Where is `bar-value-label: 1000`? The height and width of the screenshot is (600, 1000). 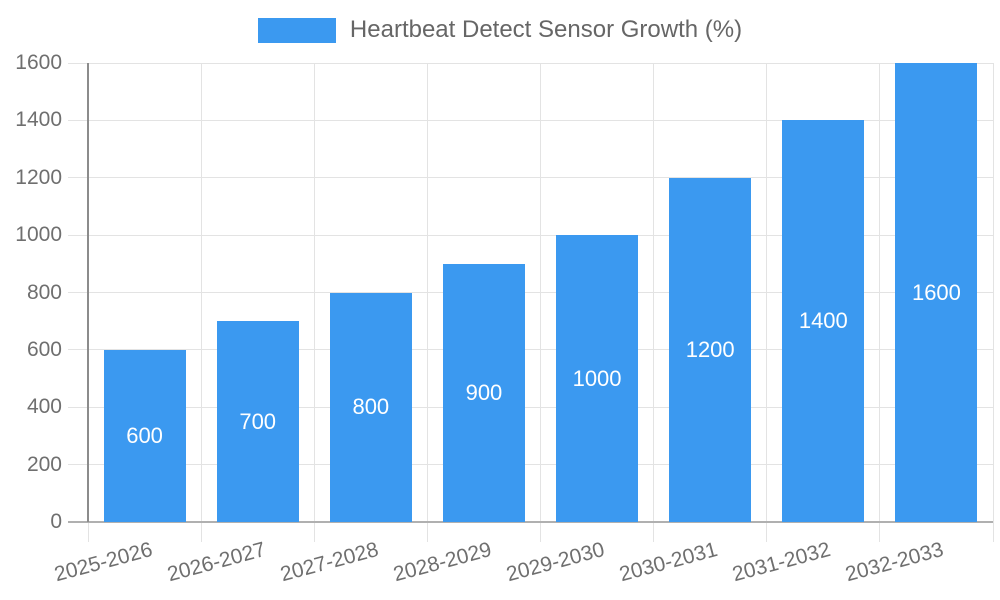 bar-value-label: 1000 is located at coordinates (597, 378).